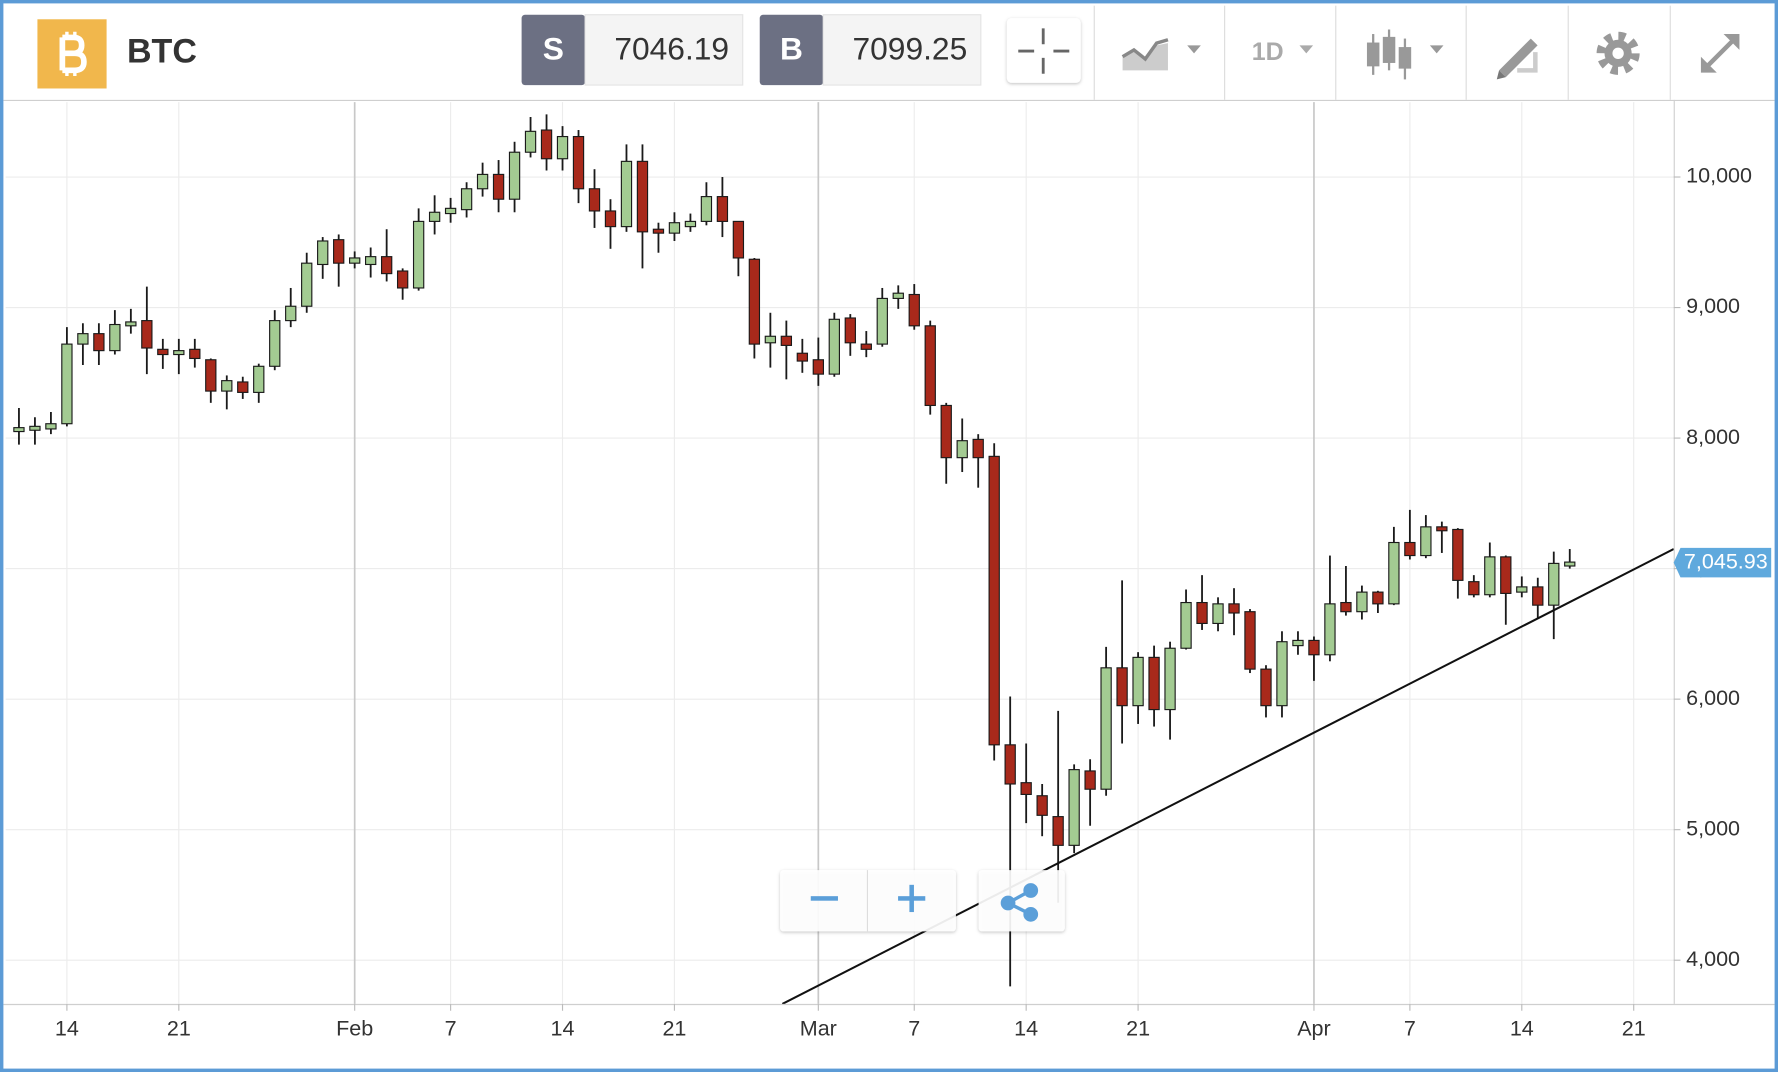 This screenshot has width=1778, height=1072. Describe the element at coordinates (1517, 59) in the screenshot. I see `draw-tool-button` at that location.